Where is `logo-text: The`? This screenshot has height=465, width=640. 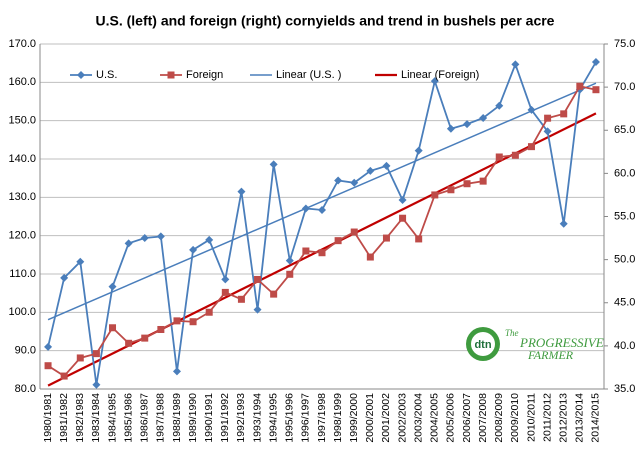
logo-text: The is located at coordinates (512, 333).